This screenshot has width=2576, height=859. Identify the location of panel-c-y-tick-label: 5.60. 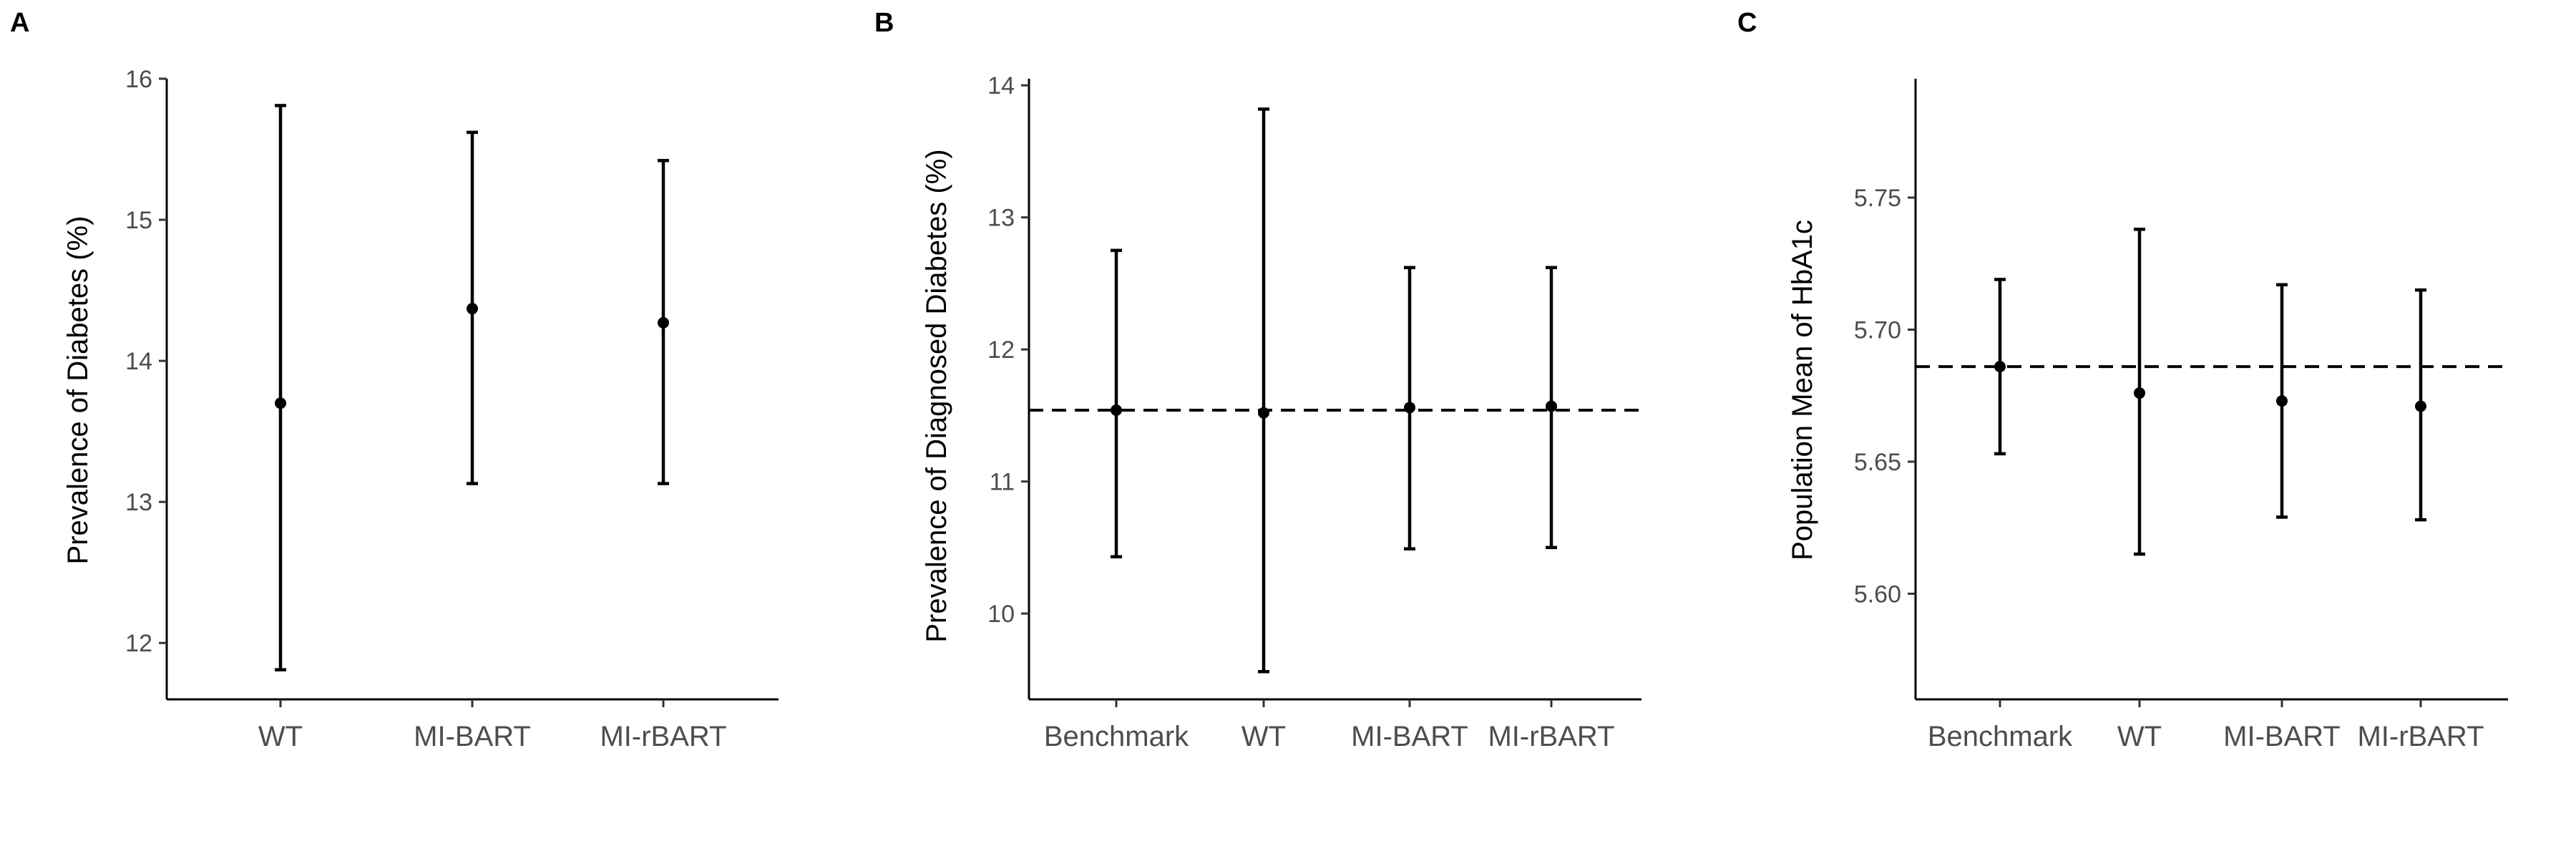
(1877, 594).